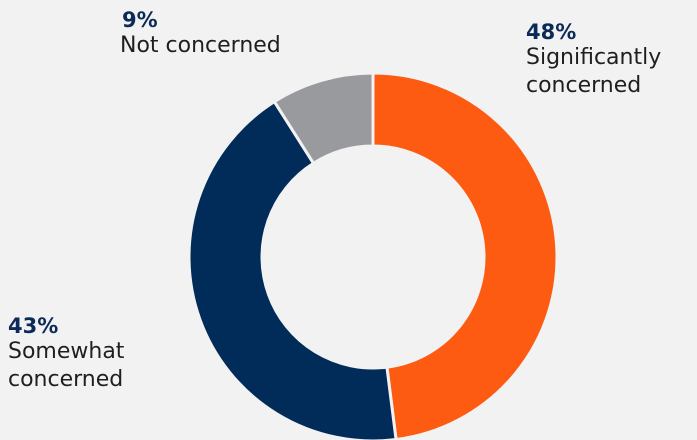 Image resolution: width=697 pixels, height=440 pixels. I want to click on label-somewhat-concerned: 43% Somewhat concerned, so click(66, 354).